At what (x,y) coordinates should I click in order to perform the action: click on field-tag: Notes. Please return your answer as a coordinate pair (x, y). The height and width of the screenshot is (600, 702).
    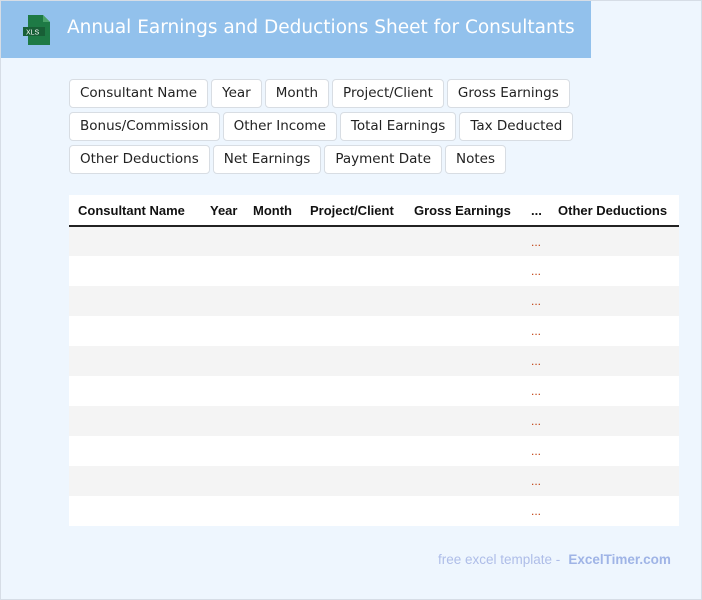
    Looking at the image, I should click on (476, 159).